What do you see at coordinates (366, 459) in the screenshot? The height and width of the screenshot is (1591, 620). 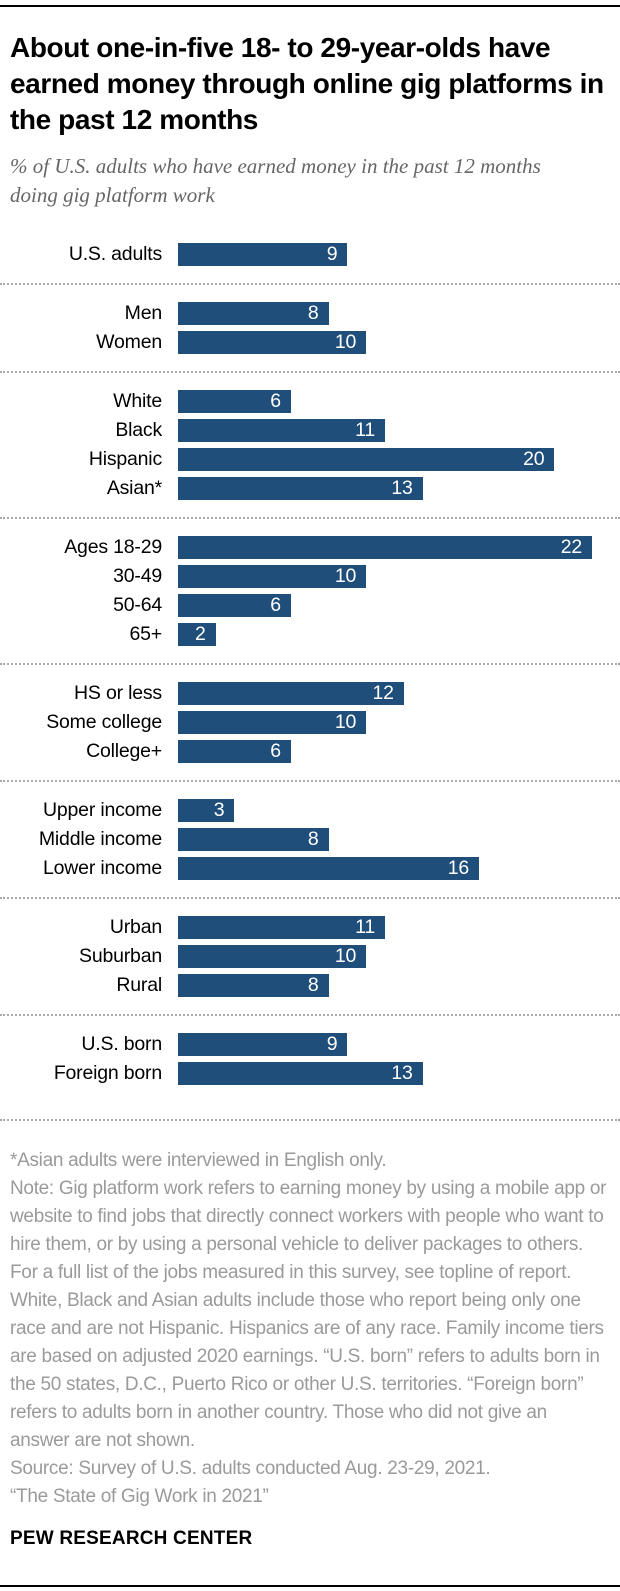 I see `bar: 20` at bounding box center [366, 459].